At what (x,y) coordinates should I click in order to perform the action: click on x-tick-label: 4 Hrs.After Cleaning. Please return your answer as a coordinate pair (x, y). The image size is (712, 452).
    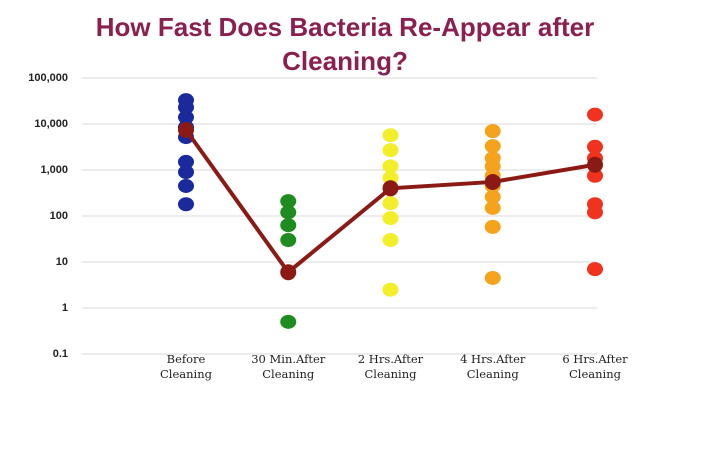
    Looking at the image, I should click on (493, 366).